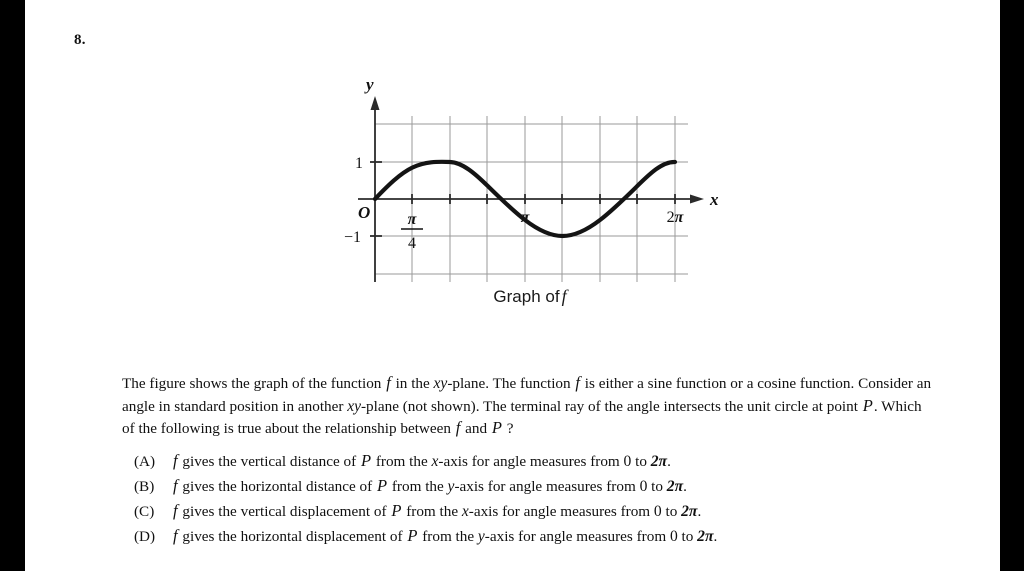  Describe the element at coordinates (1012, 285) in the screenshot. I see `scan-edge-bar-right` at that location.